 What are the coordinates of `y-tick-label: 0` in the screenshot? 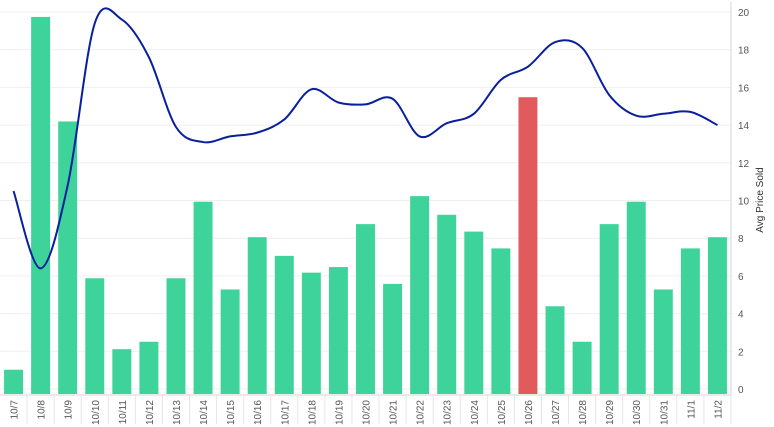 It's located at (741, 390).